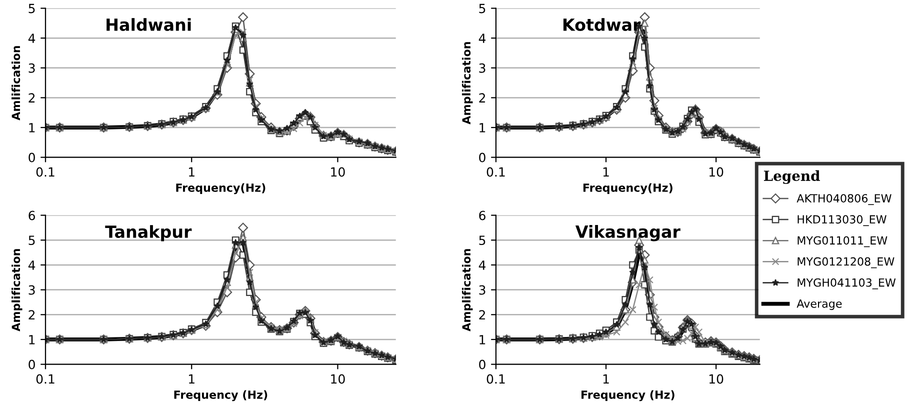 This screenshot has width=910, height=414. I want to click on chart-title: Haldwani, so click(148, 24).